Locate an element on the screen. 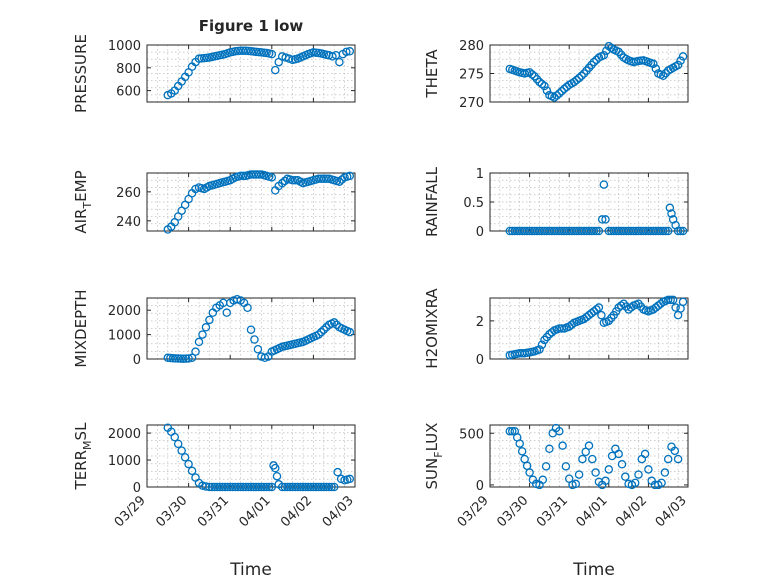  panel-4-ytick-label: 0.5 is located at coordinates (473, 203).